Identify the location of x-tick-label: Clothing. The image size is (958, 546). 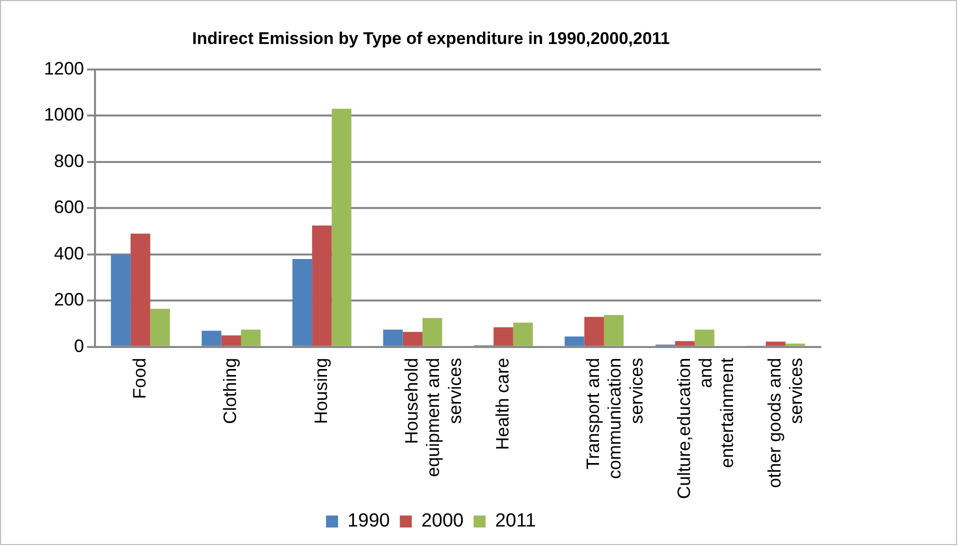
(230, 391).